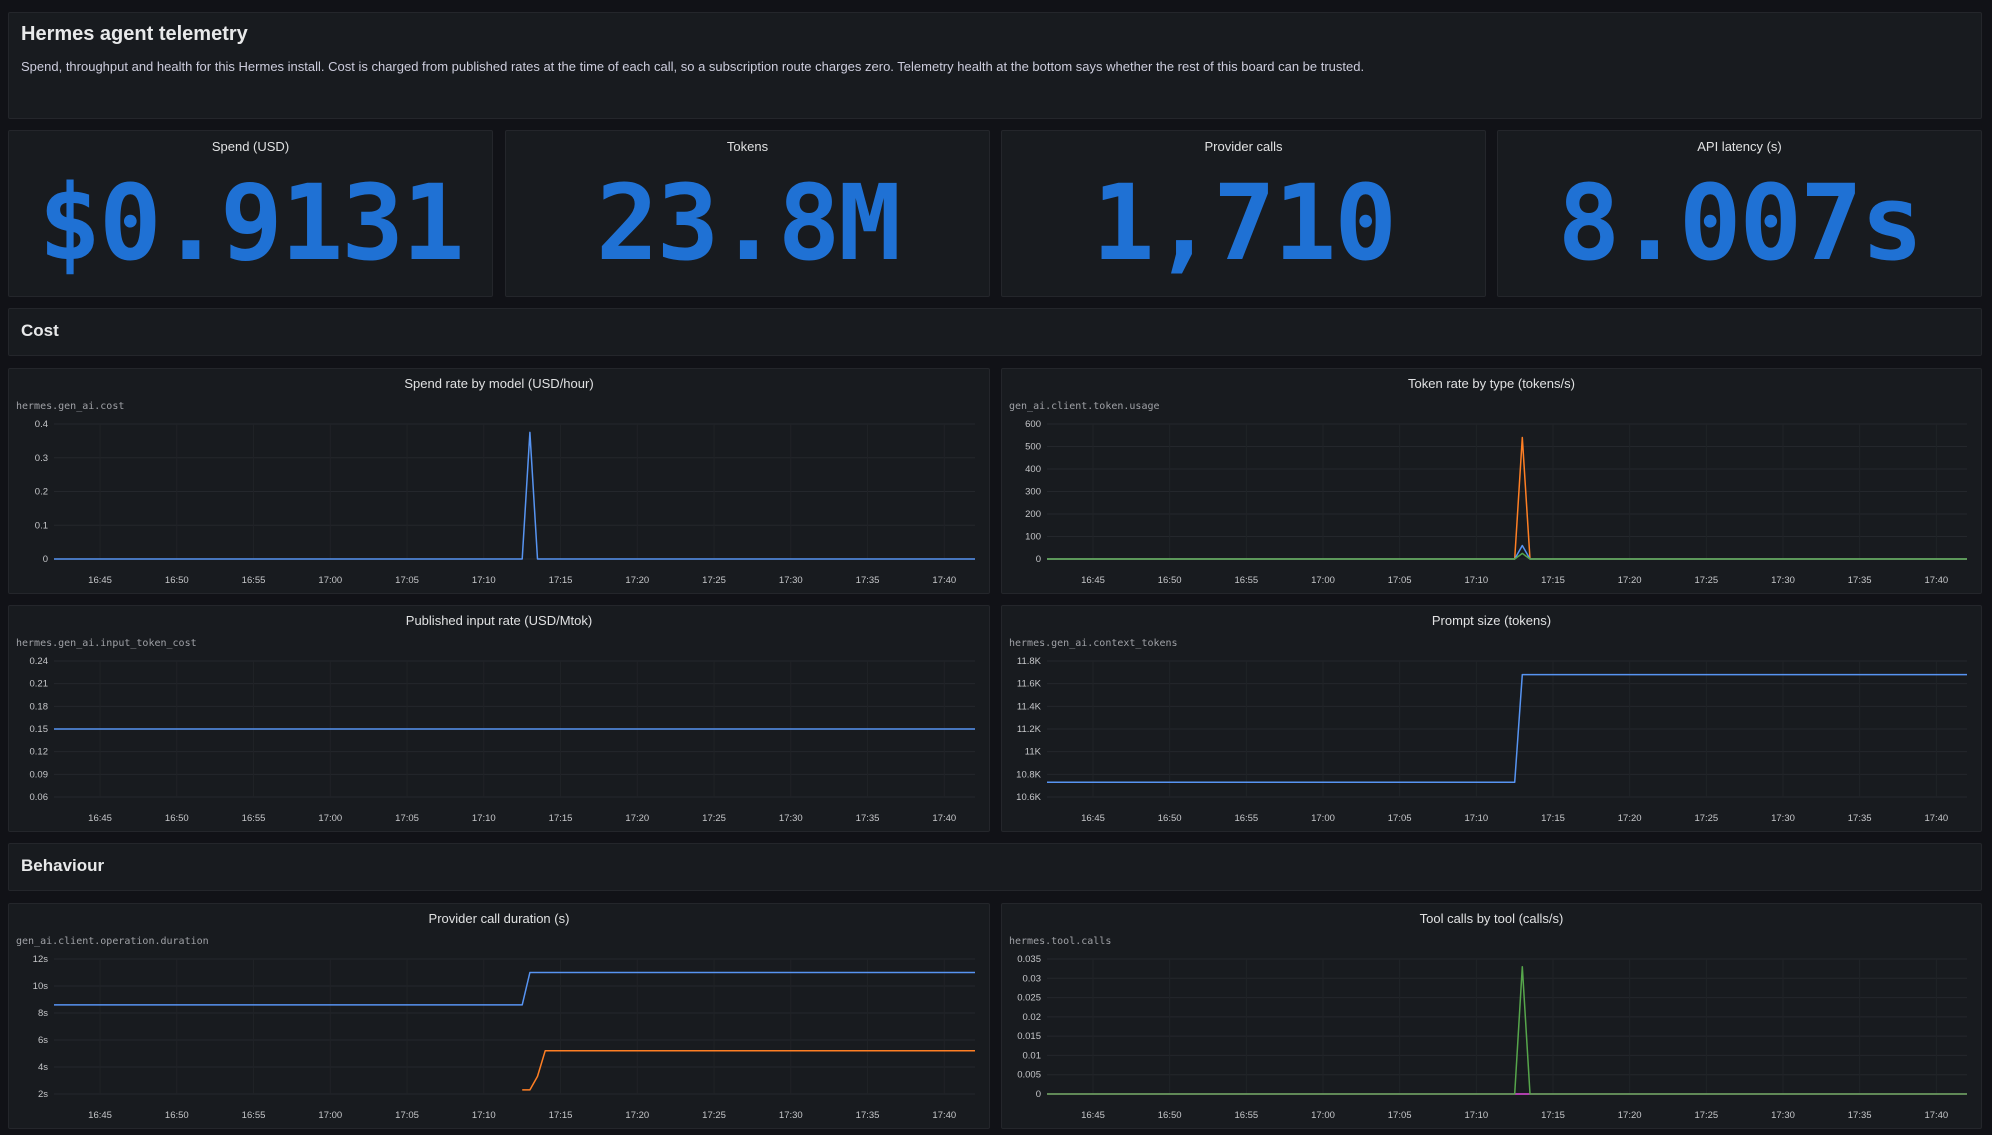 The image size is (1992, 1135). I want to click on y-tick-label: 11K, so click(1033, 752).